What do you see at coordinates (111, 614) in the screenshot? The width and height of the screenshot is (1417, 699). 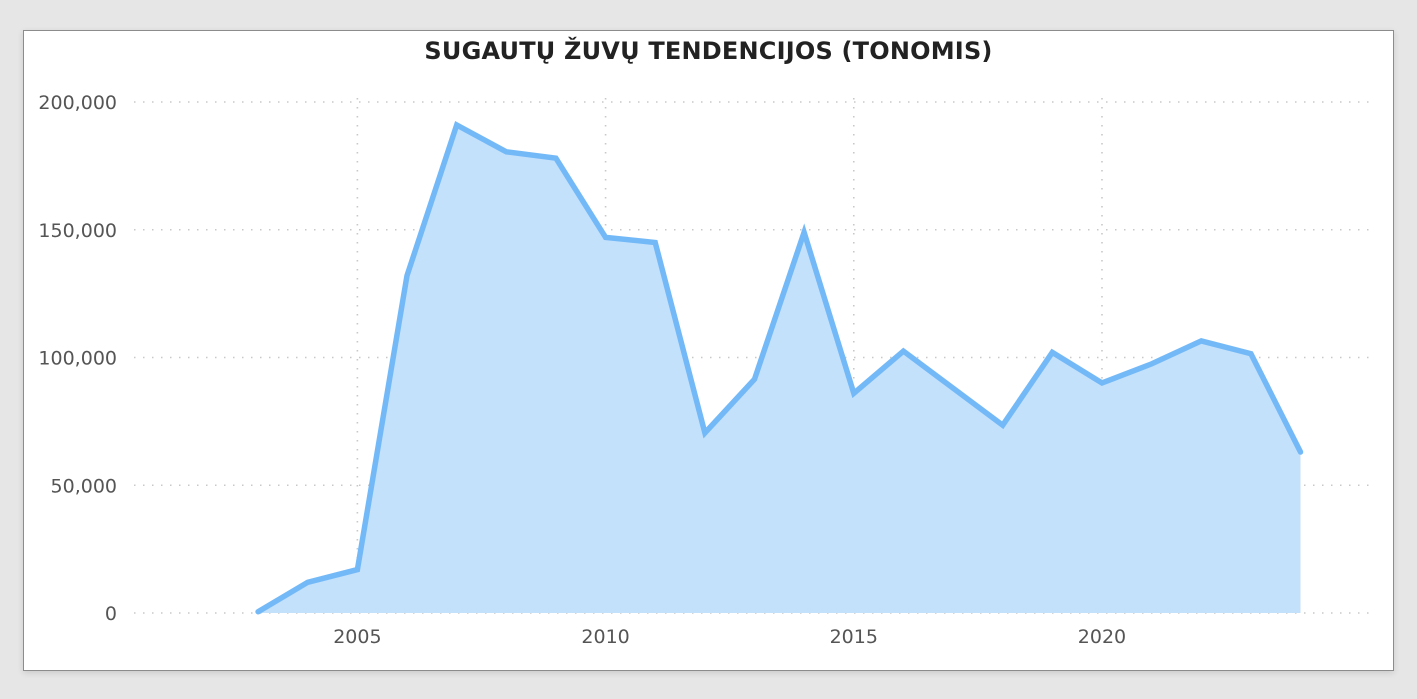 I see `y-tick-label: 0` at bounding box center [111, 614].